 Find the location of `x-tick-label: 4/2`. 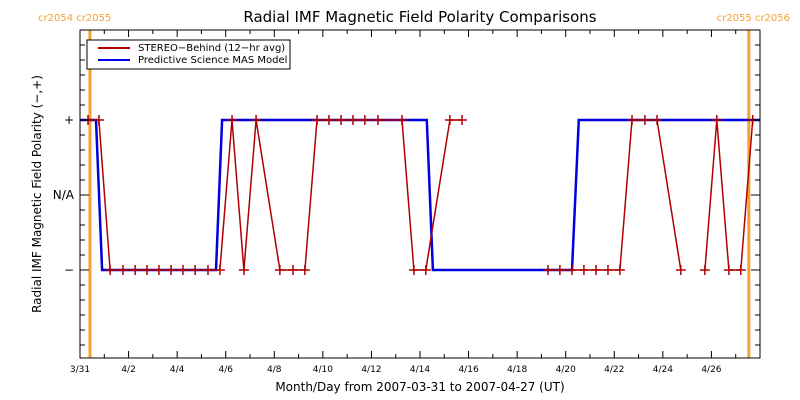

x-tick-label: 4/2 is located at coordinates (128, 370).